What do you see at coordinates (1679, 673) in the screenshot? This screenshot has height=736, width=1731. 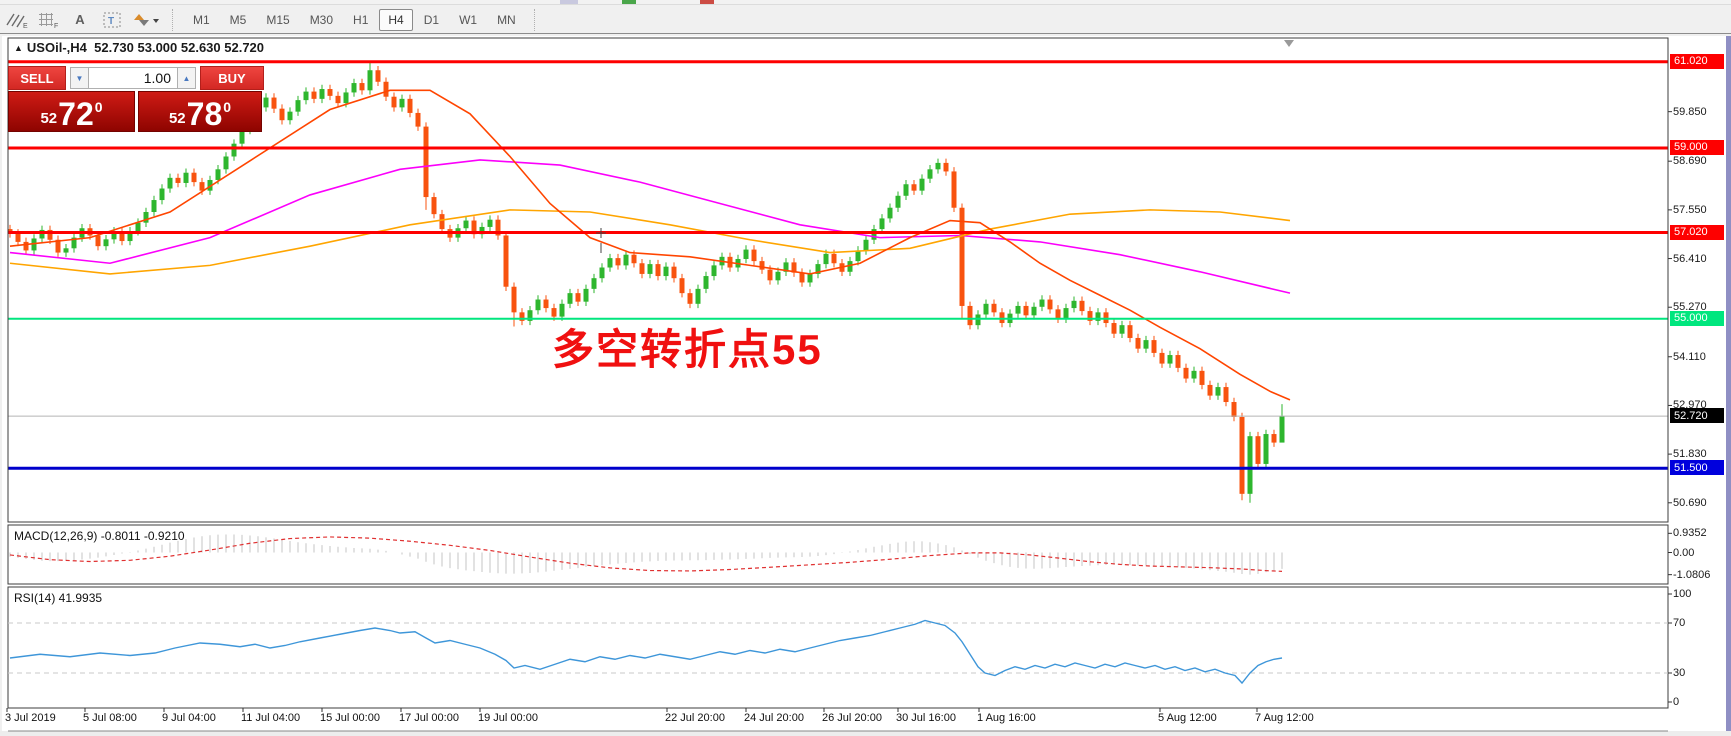 I see `rsi-tick-30: 30` at bounding box center [1679, 673].